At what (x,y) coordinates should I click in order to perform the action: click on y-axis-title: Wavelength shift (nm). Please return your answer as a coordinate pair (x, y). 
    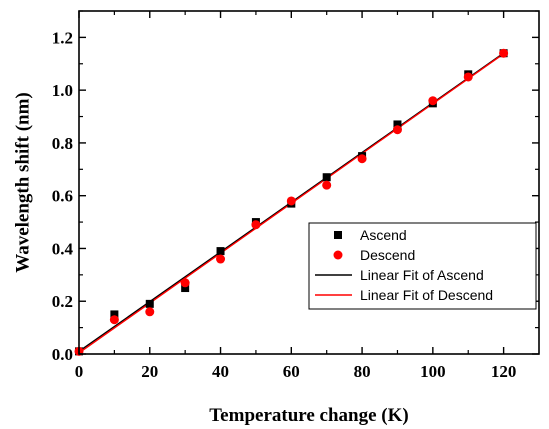
    Looking at the image, I should click on (22, 182).